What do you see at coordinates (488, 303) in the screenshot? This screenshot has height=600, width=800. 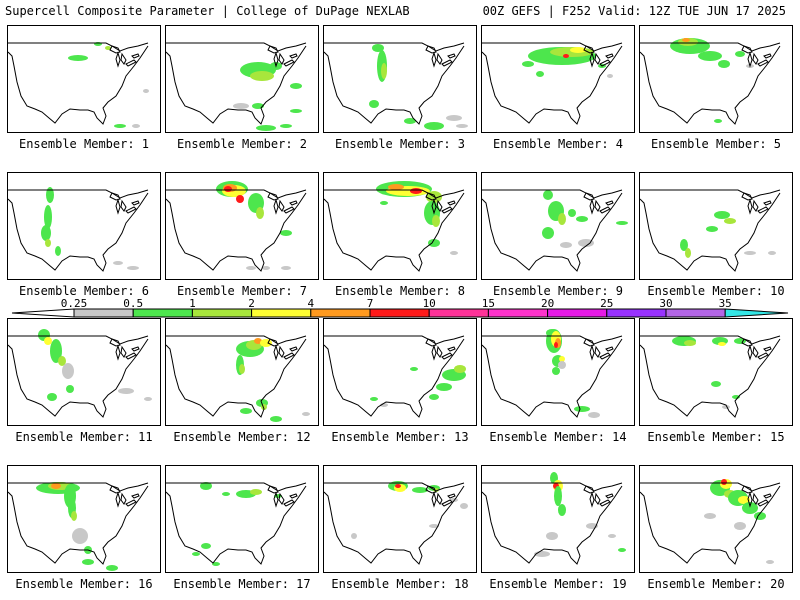 I see `legend-tick-label: 15` at bounding box center [488, 303].